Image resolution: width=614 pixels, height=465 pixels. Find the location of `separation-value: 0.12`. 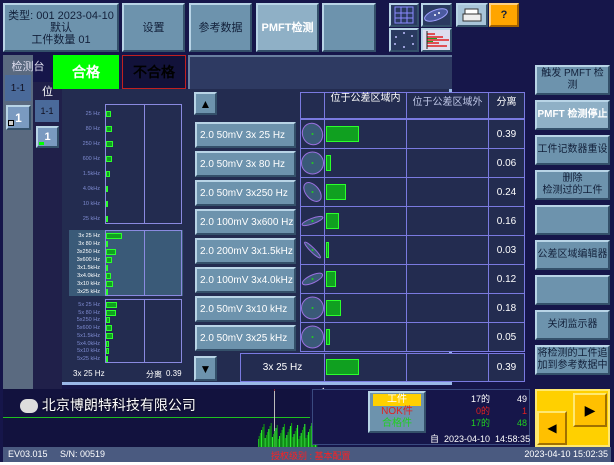

separation-value: 0.12 is located at coordinates (506, 279).